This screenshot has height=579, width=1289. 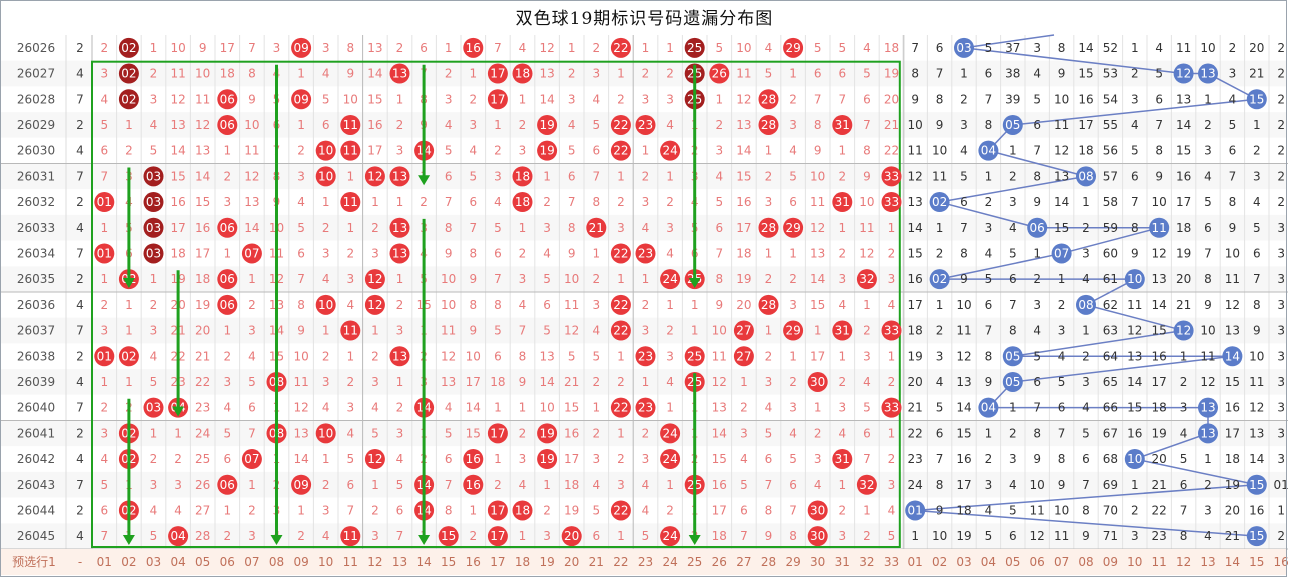 I want to click on red-miss-value: 15, so click(x=817, y=305).